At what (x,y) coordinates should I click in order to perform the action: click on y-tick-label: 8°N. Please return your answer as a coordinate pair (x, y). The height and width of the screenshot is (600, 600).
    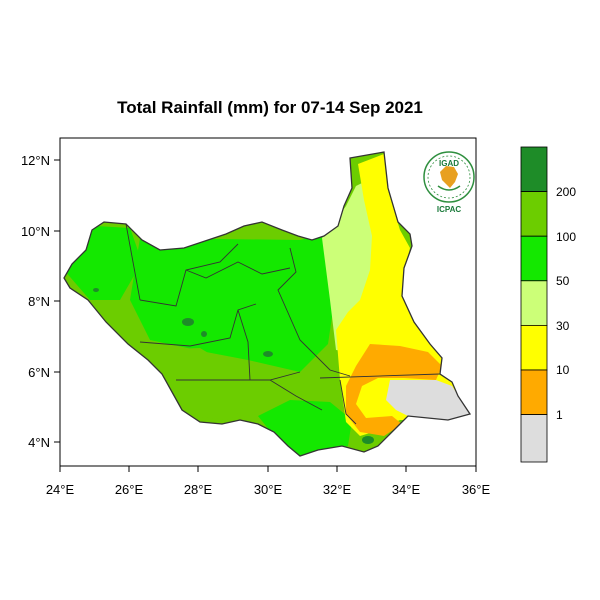
    Looking at the image, I should click on (39, 301).